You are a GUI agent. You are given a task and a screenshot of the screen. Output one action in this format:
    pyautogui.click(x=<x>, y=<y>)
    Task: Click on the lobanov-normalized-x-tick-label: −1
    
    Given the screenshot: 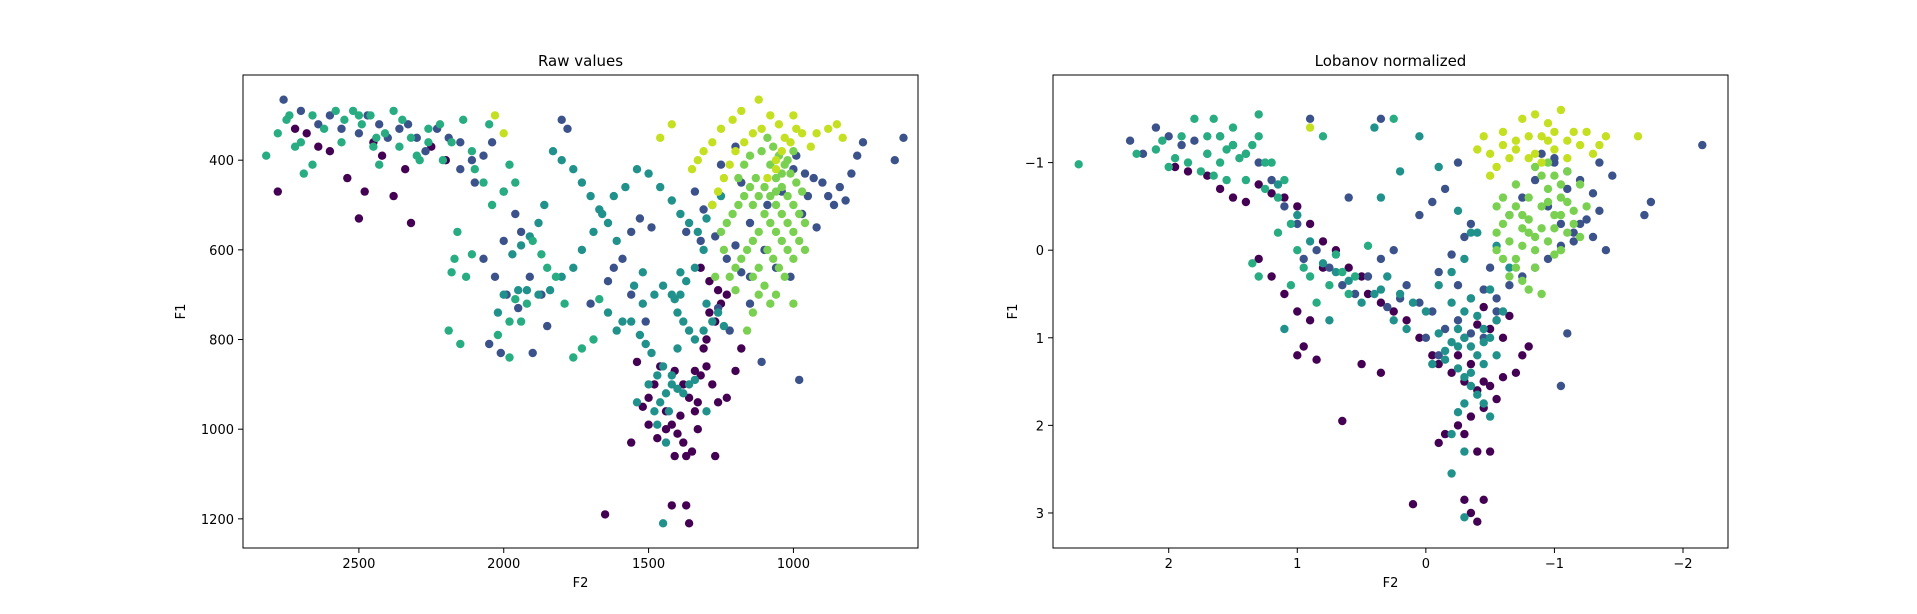 What is the action you would take?
    pyautogui.click(x=1554, y=564)
    